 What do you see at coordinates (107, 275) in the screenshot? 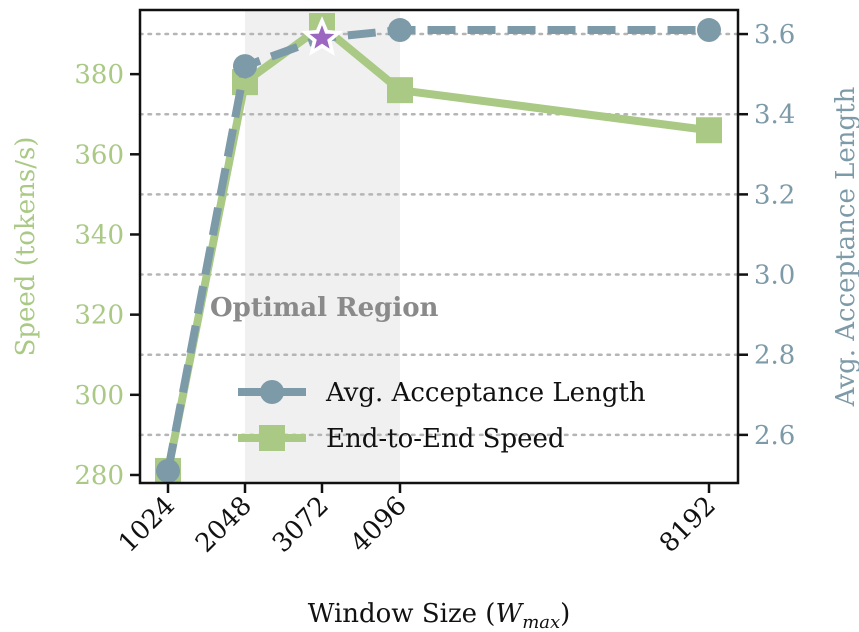
I see `left-y-axis: 280 300 320 340 360 380` at bounding box center [107, 275].